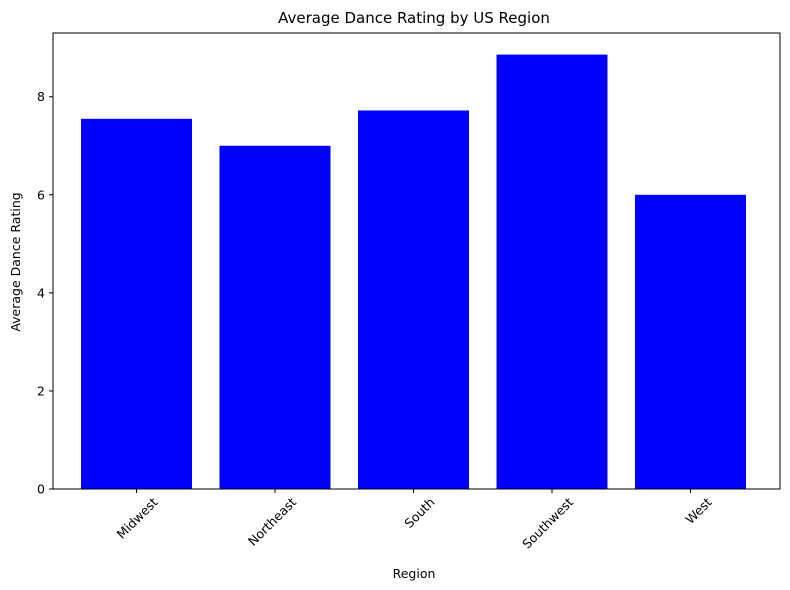  Describe the element at coordinates (414, 573) in the screenshot. I see `x-axis-label: Region` at that location.